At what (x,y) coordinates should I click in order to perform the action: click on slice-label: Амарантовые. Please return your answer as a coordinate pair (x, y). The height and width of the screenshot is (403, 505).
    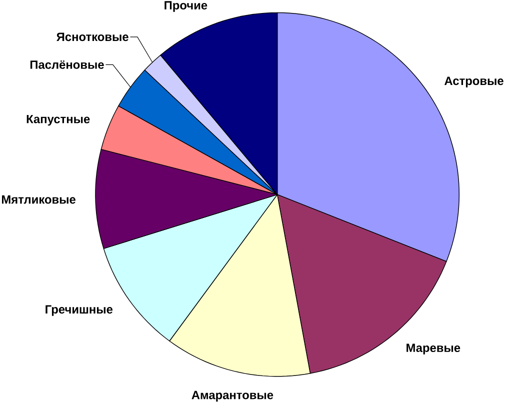
    Looking at the image, I should click on (233, 396).